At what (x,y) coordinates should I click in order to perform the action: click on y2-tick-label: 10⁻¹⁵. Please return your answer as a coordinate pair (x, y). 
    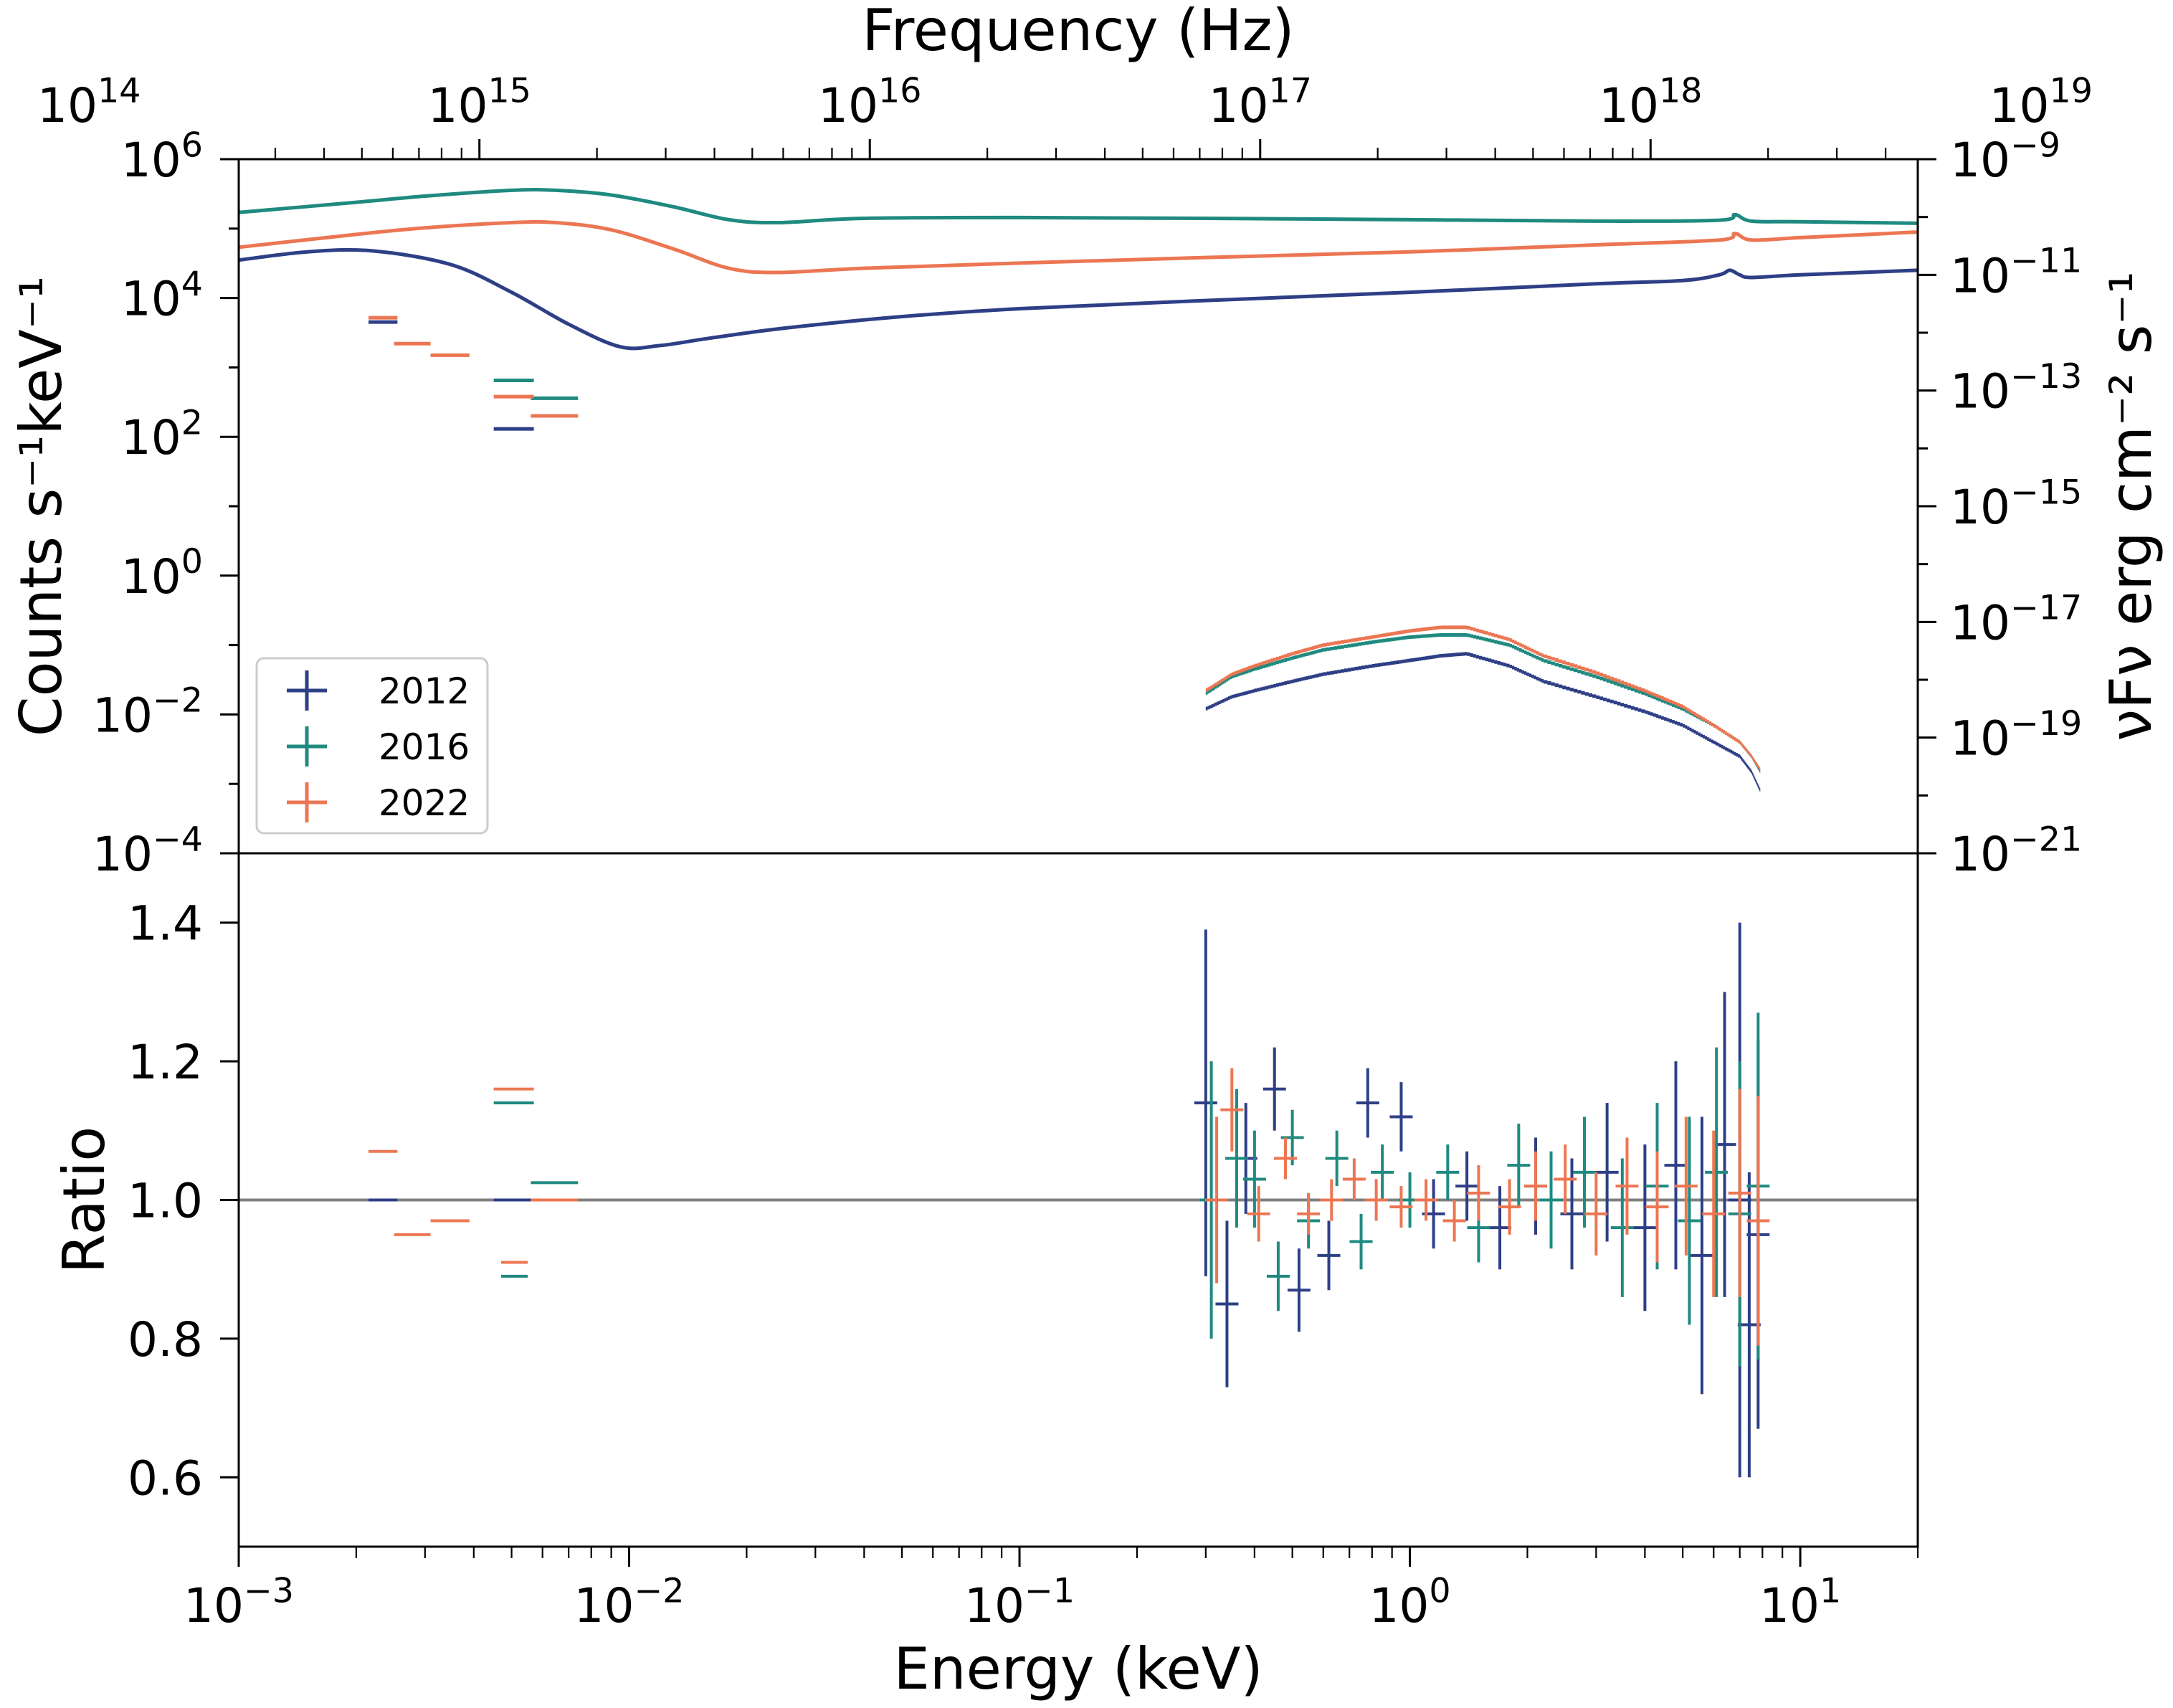
    Looking at the image, I should click on (2016, 504).